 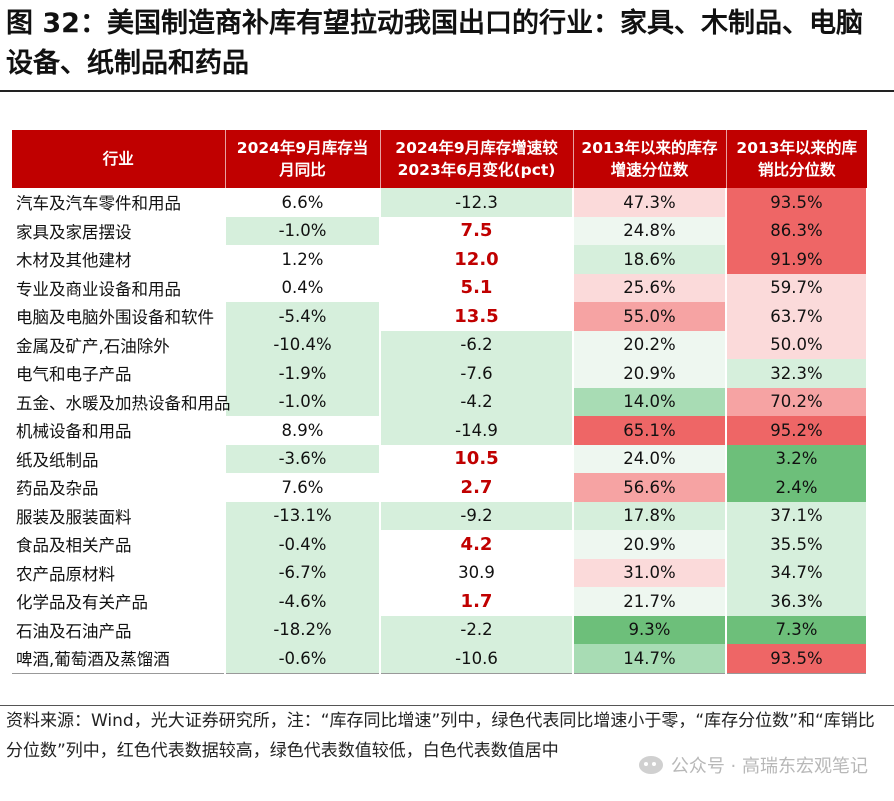 I want to click on inventory-sales-percentile-cell: 50.0%, so click(x=797, y=344).